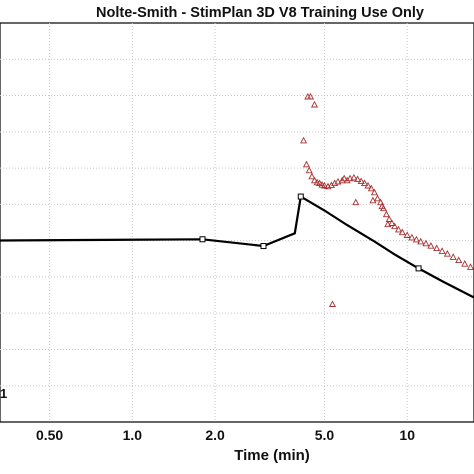  I want to click on x-tick-label: 0.50, so click(49, 435).